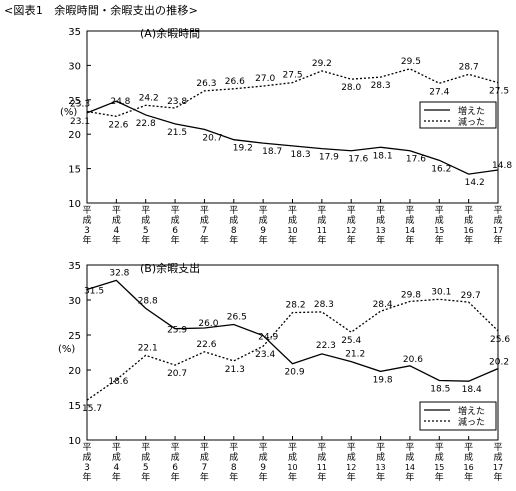 The width and height of the screenshot is (516, 491). Describe the element at coordinates (471, 296) in the screenshot. I see `chart-b-data-label: 29.7` at that location.